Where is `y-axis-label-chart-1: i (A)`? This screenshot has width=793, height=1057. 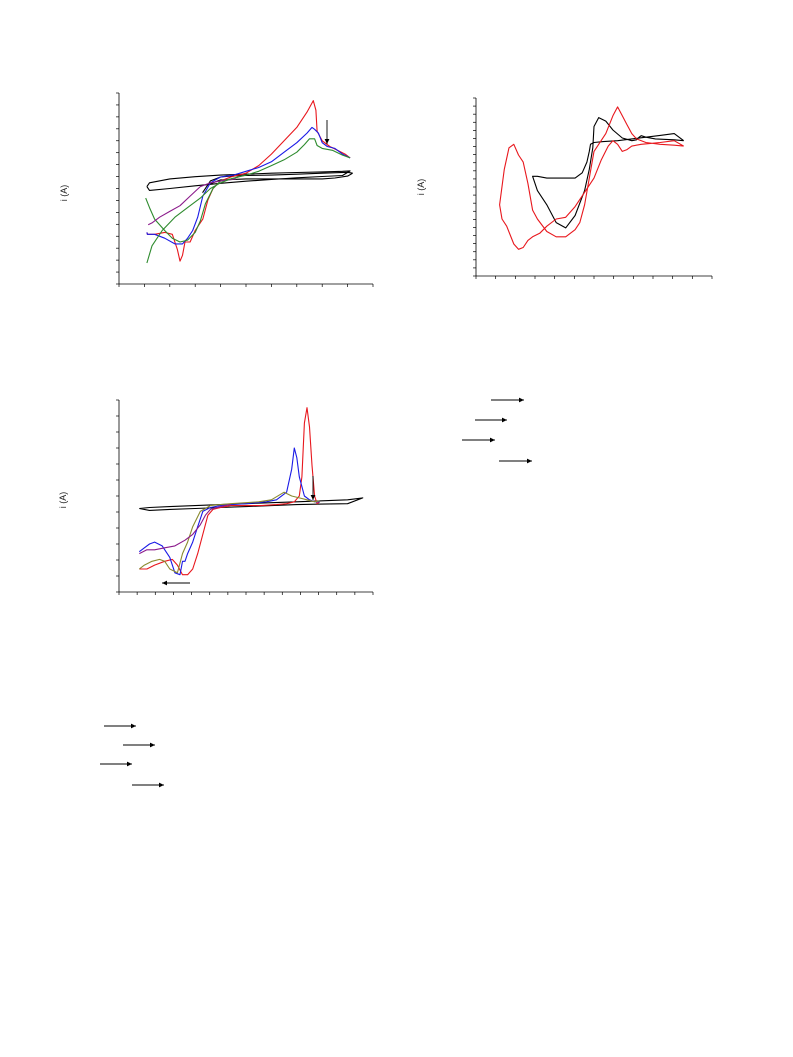 y-axis-label-chart-1: i (A) is located at coordinates (64, 193).